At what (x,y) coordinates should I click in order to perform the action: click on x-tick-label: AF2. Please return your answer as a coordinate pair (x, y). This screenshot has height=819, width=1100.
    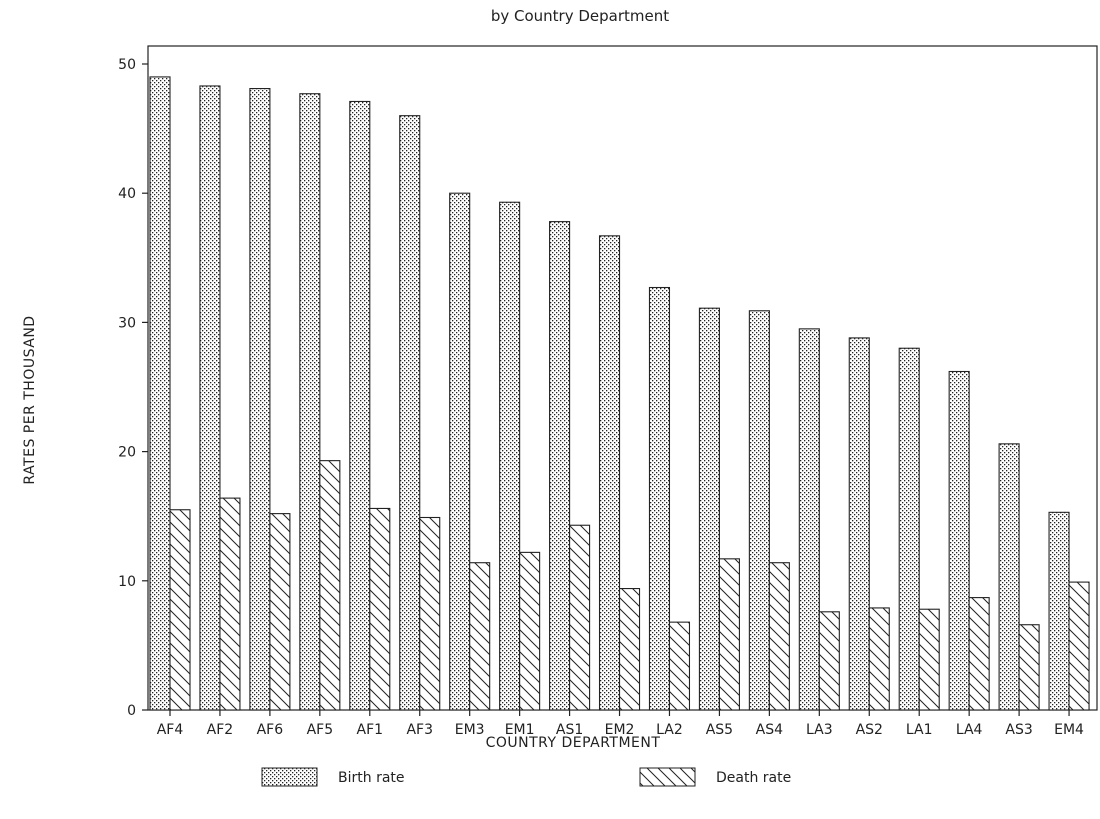
    Looking at the image, I should click on (220, 730).